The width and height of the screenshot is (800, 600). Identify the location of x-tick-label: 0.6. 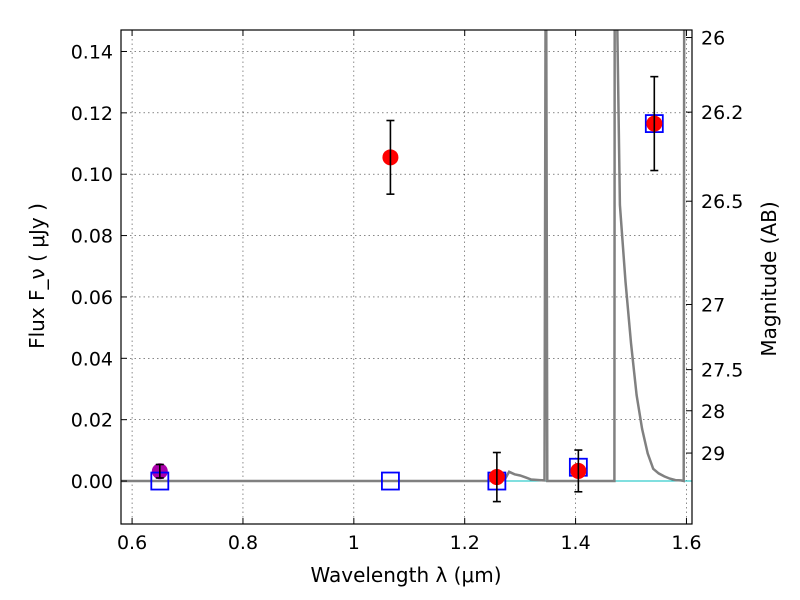
(132, 543).